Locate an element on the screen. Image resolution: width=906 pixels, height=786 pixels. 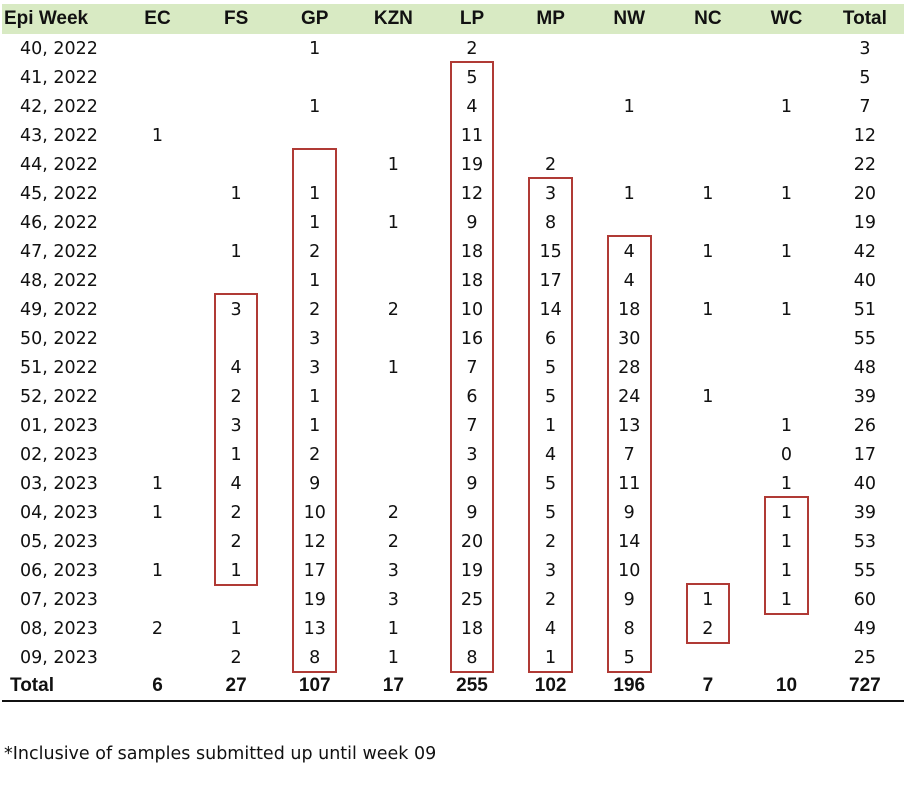
column-header: FS is located at coordinates (236, 18).